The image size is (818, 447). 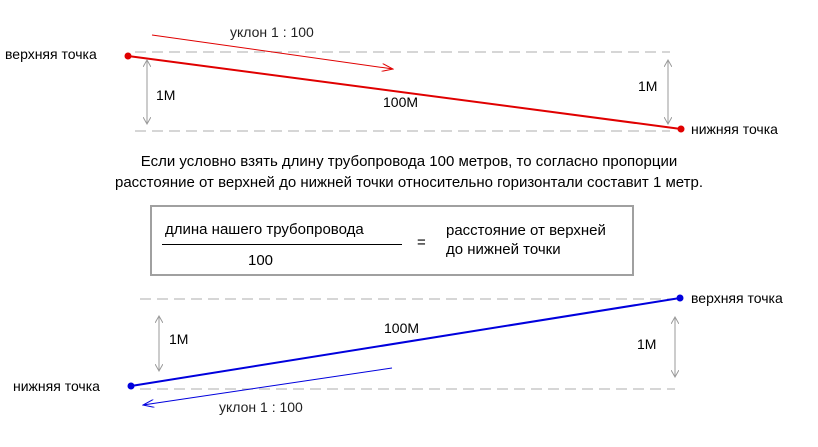 What do you see at coordinates (272, 32) in the screenshot?
I see `top-slope-label: уклон 1 : 100` at bounding box center [272, 32].